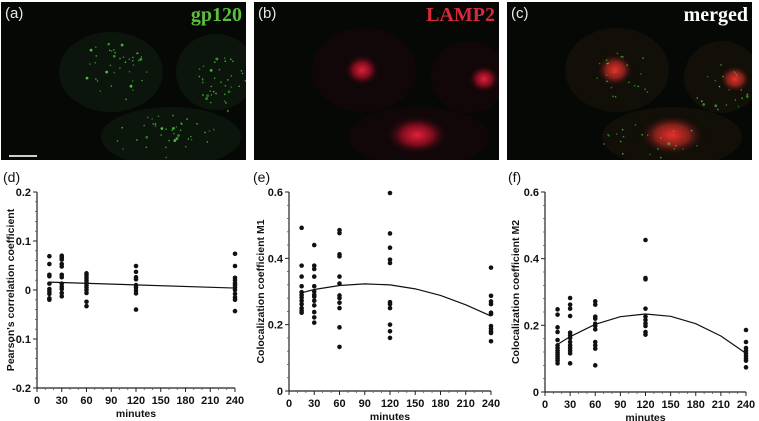  Describe the element at coordinates (23, 156) in the screenshot. I see `scale-bar` at that location.